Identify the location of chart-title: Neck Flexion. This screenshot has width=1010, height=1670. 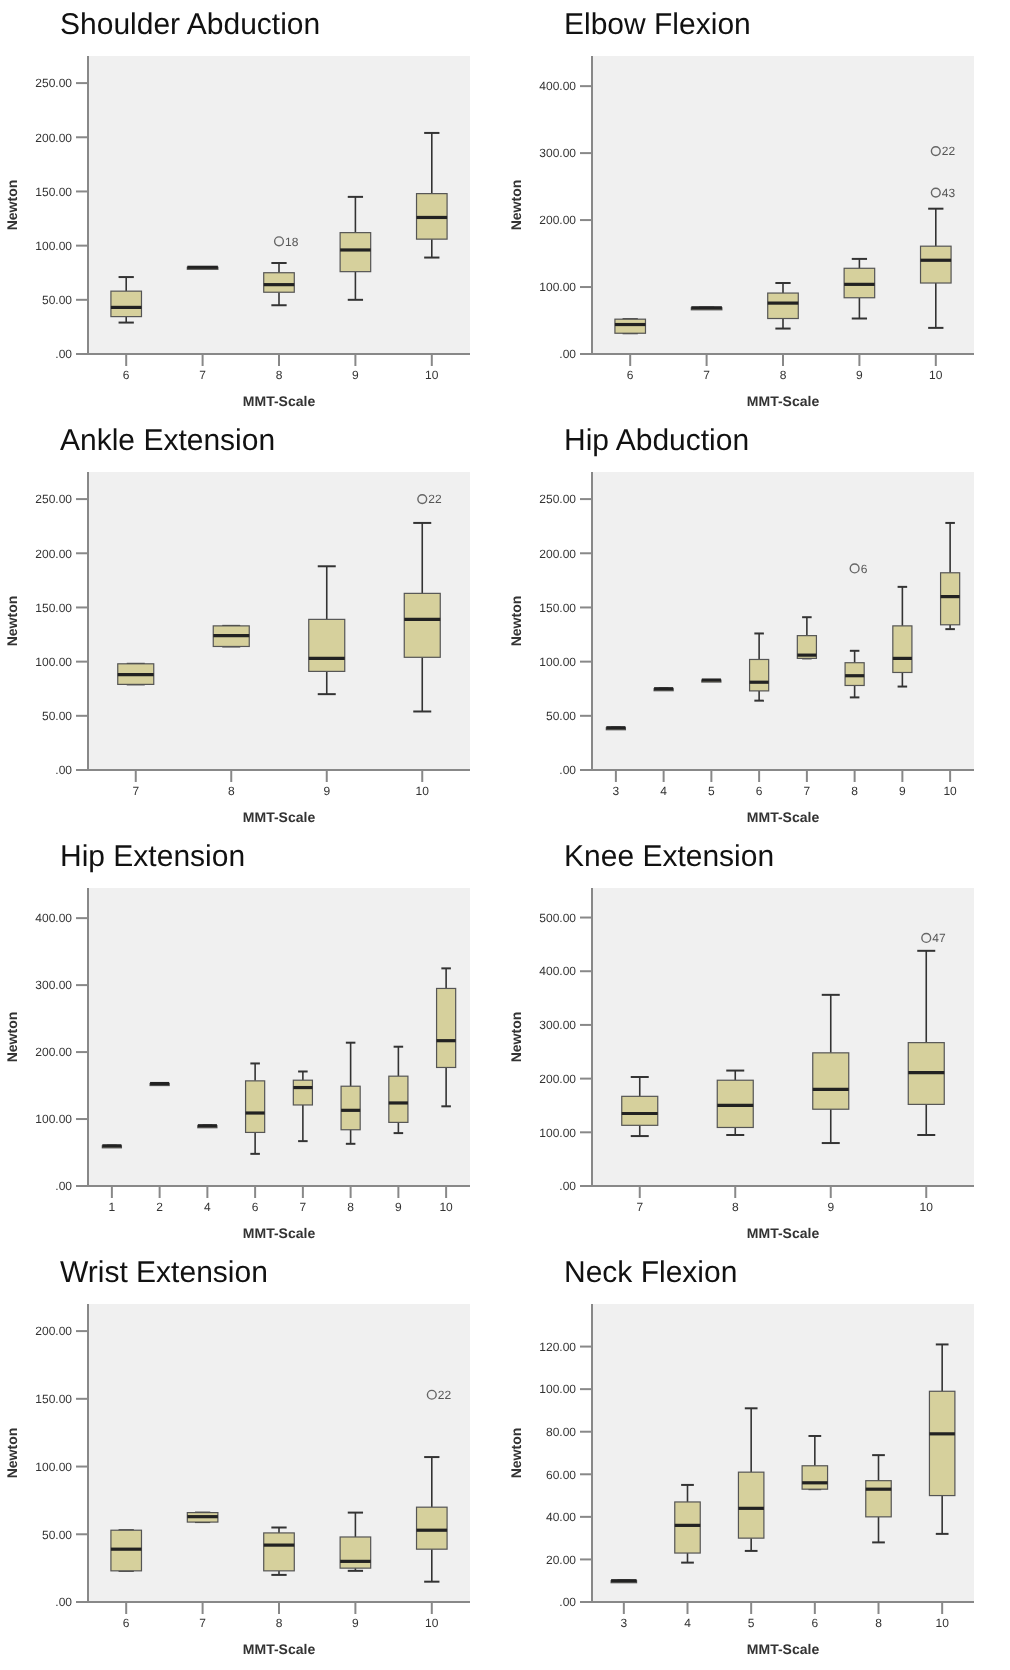
(651, 1274).